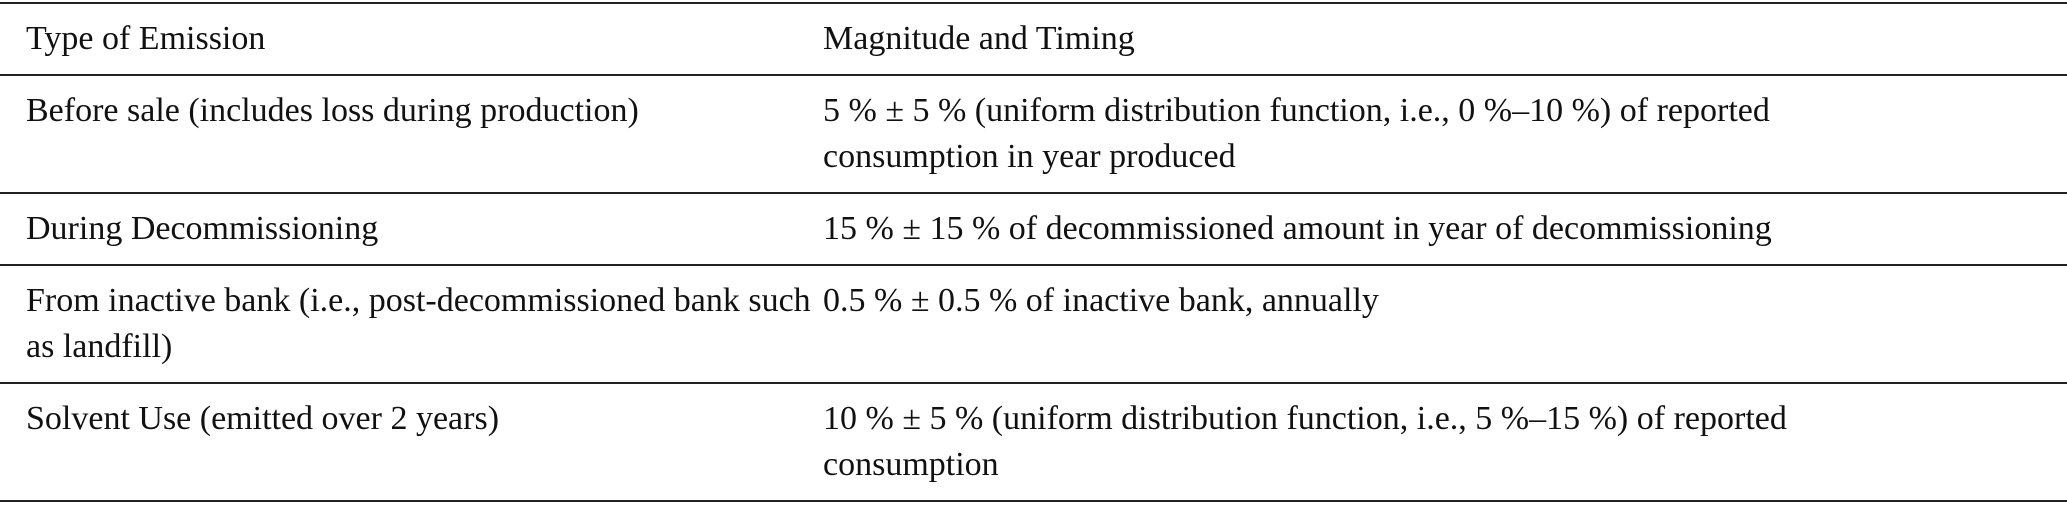 This screenshot has height=516, width=2067. I want to click on header-row: Type of Emission Magnitude and Timing, so click(1033, 39).